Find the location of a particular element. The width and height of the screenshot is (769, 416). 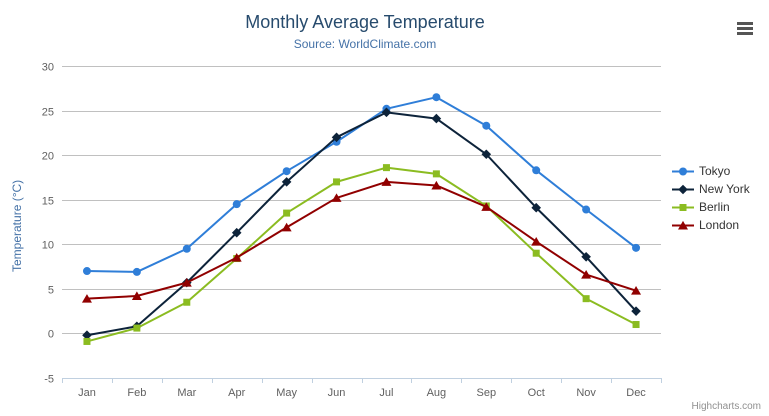

x-axis-tick-label: Sep is located at coordinates (487, 393).